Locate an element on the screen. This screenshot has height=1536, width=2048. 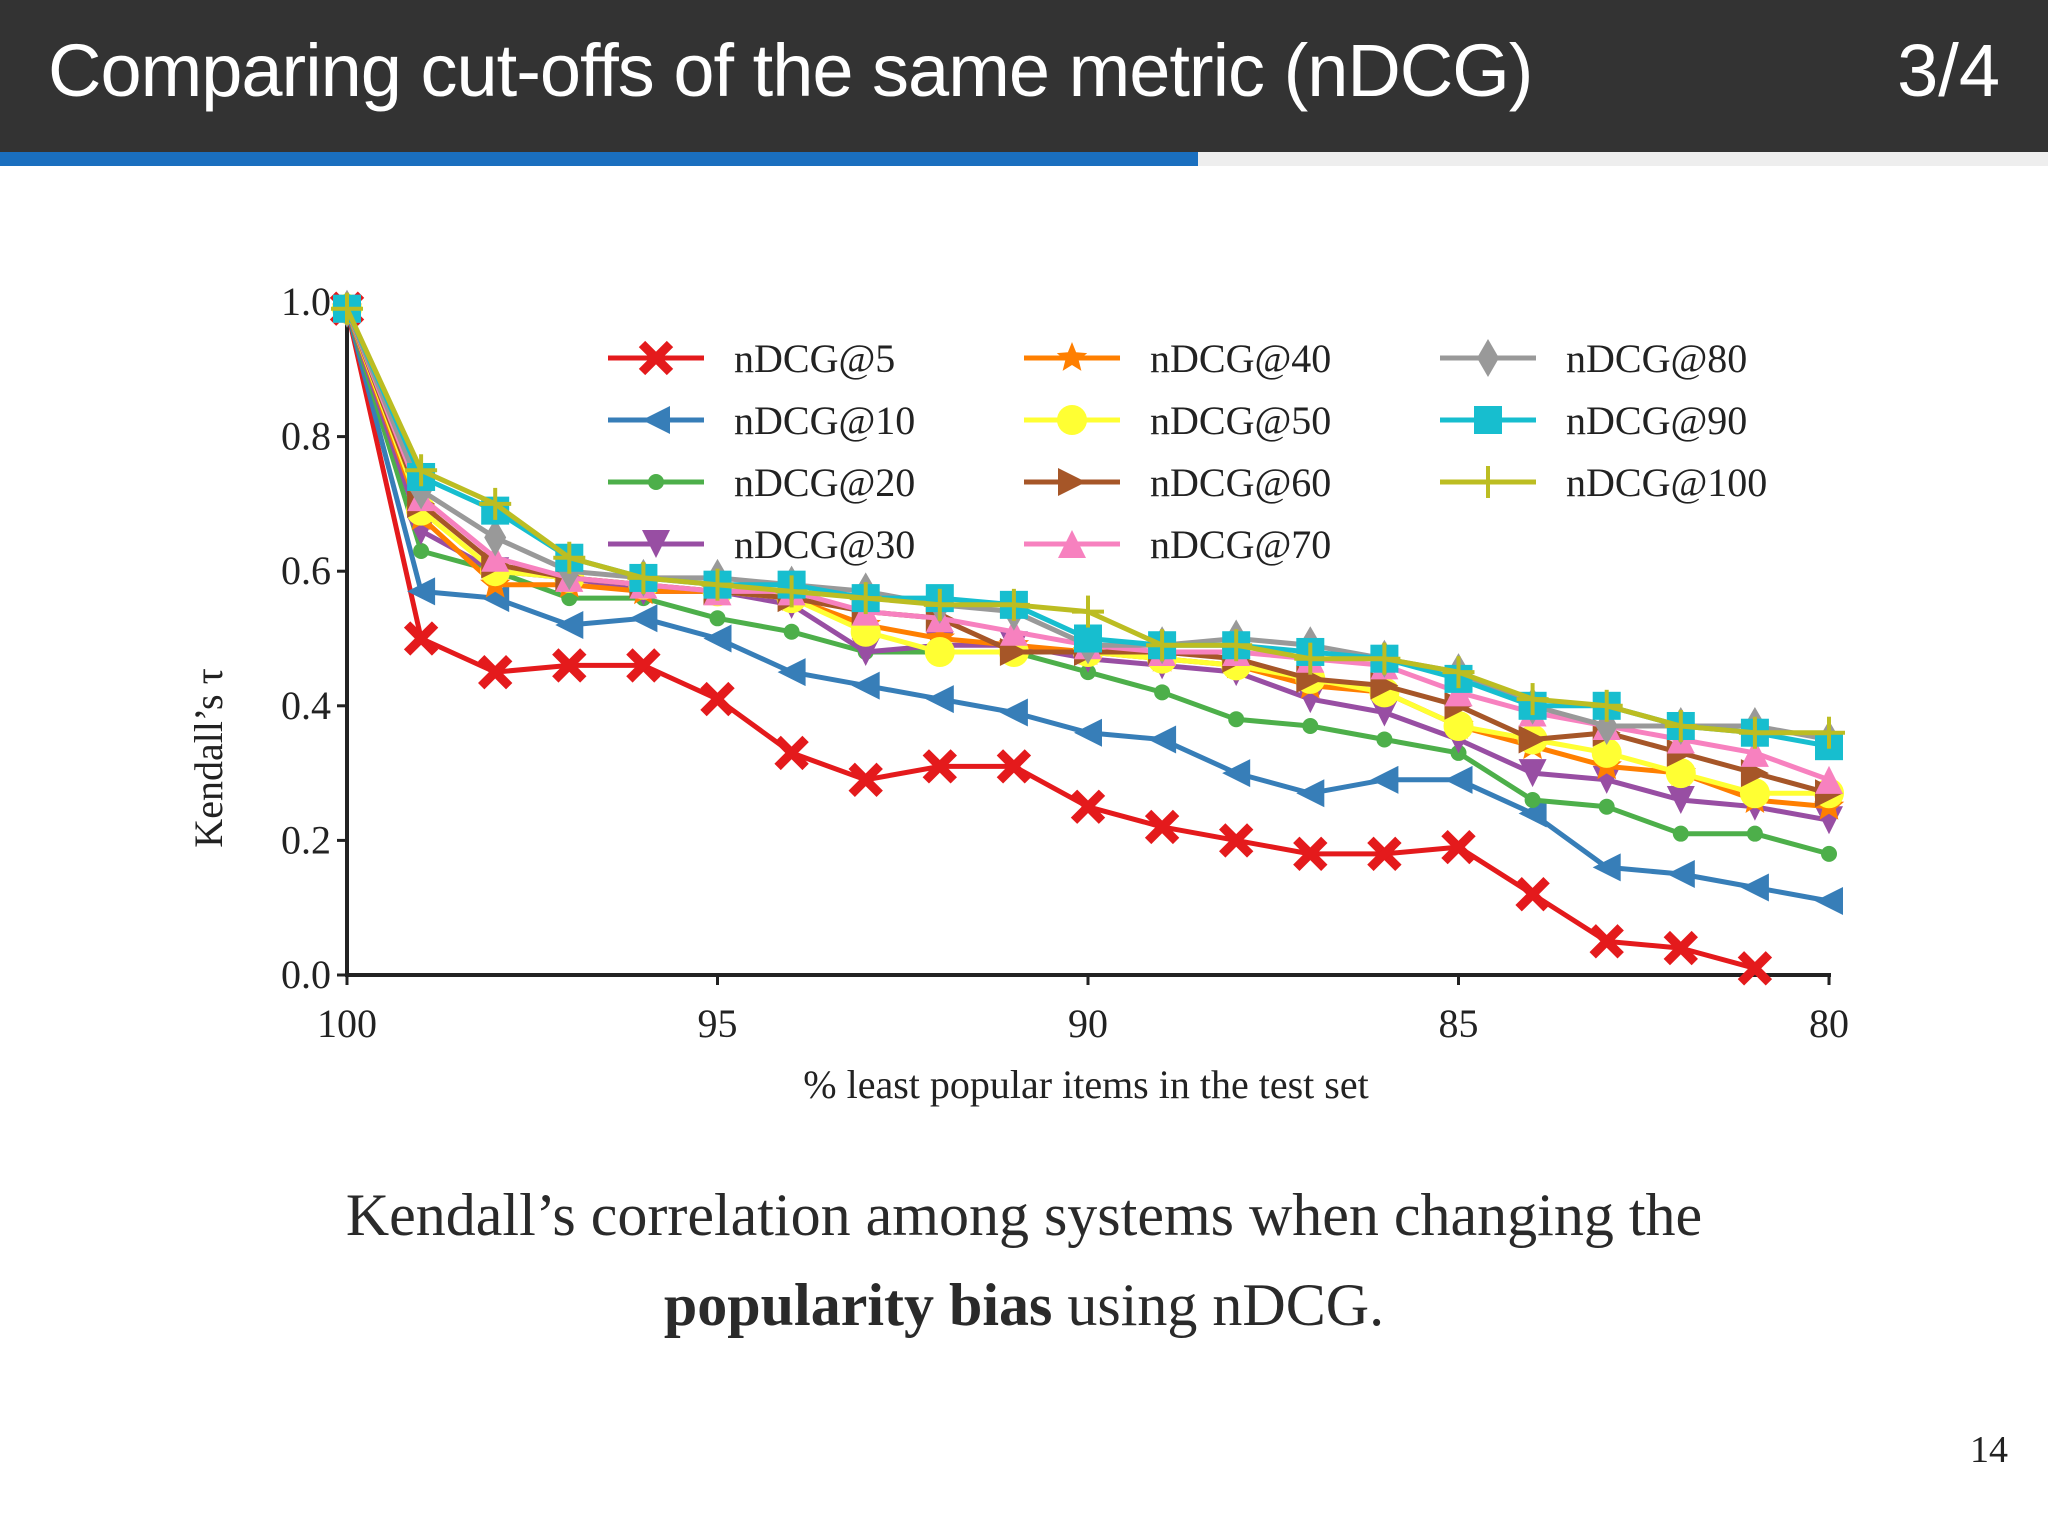
x-axis-label: % least popular items in the test set is located at coordinates (1085, 1084).